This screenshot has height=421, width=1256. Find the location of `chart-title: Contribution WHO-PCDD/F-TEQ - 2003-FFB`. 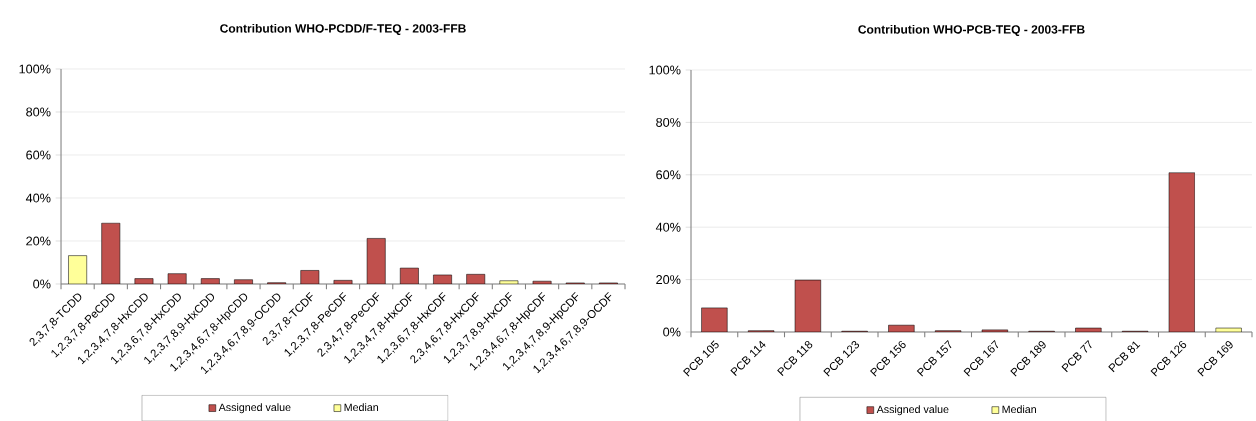

chart-title: Contribution WHO-PCDD/F-TEQ - 2003-FFB is located at coordinates (343, 29).